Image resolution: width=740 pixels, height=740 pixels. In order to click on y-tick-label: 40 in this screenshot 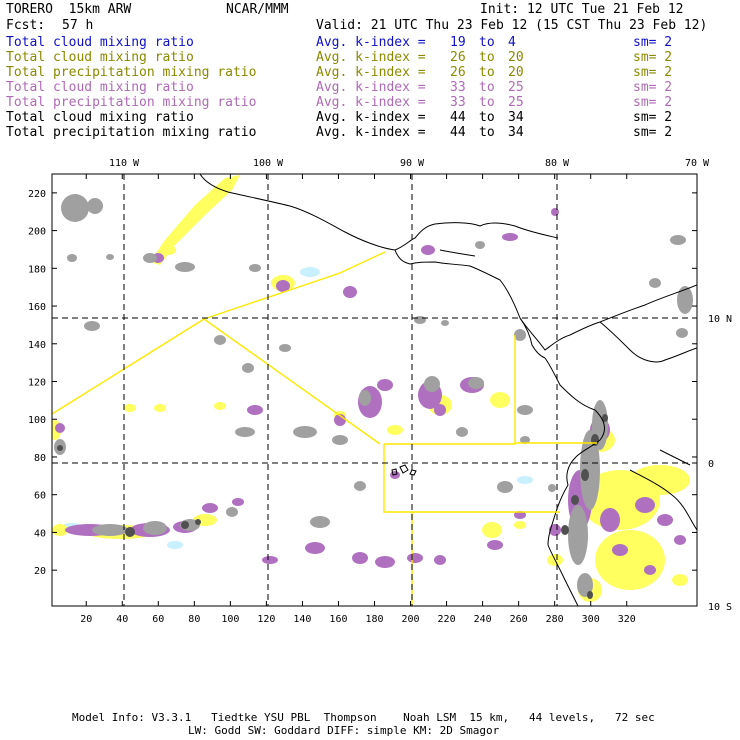, I will do `click(40, 533)`.